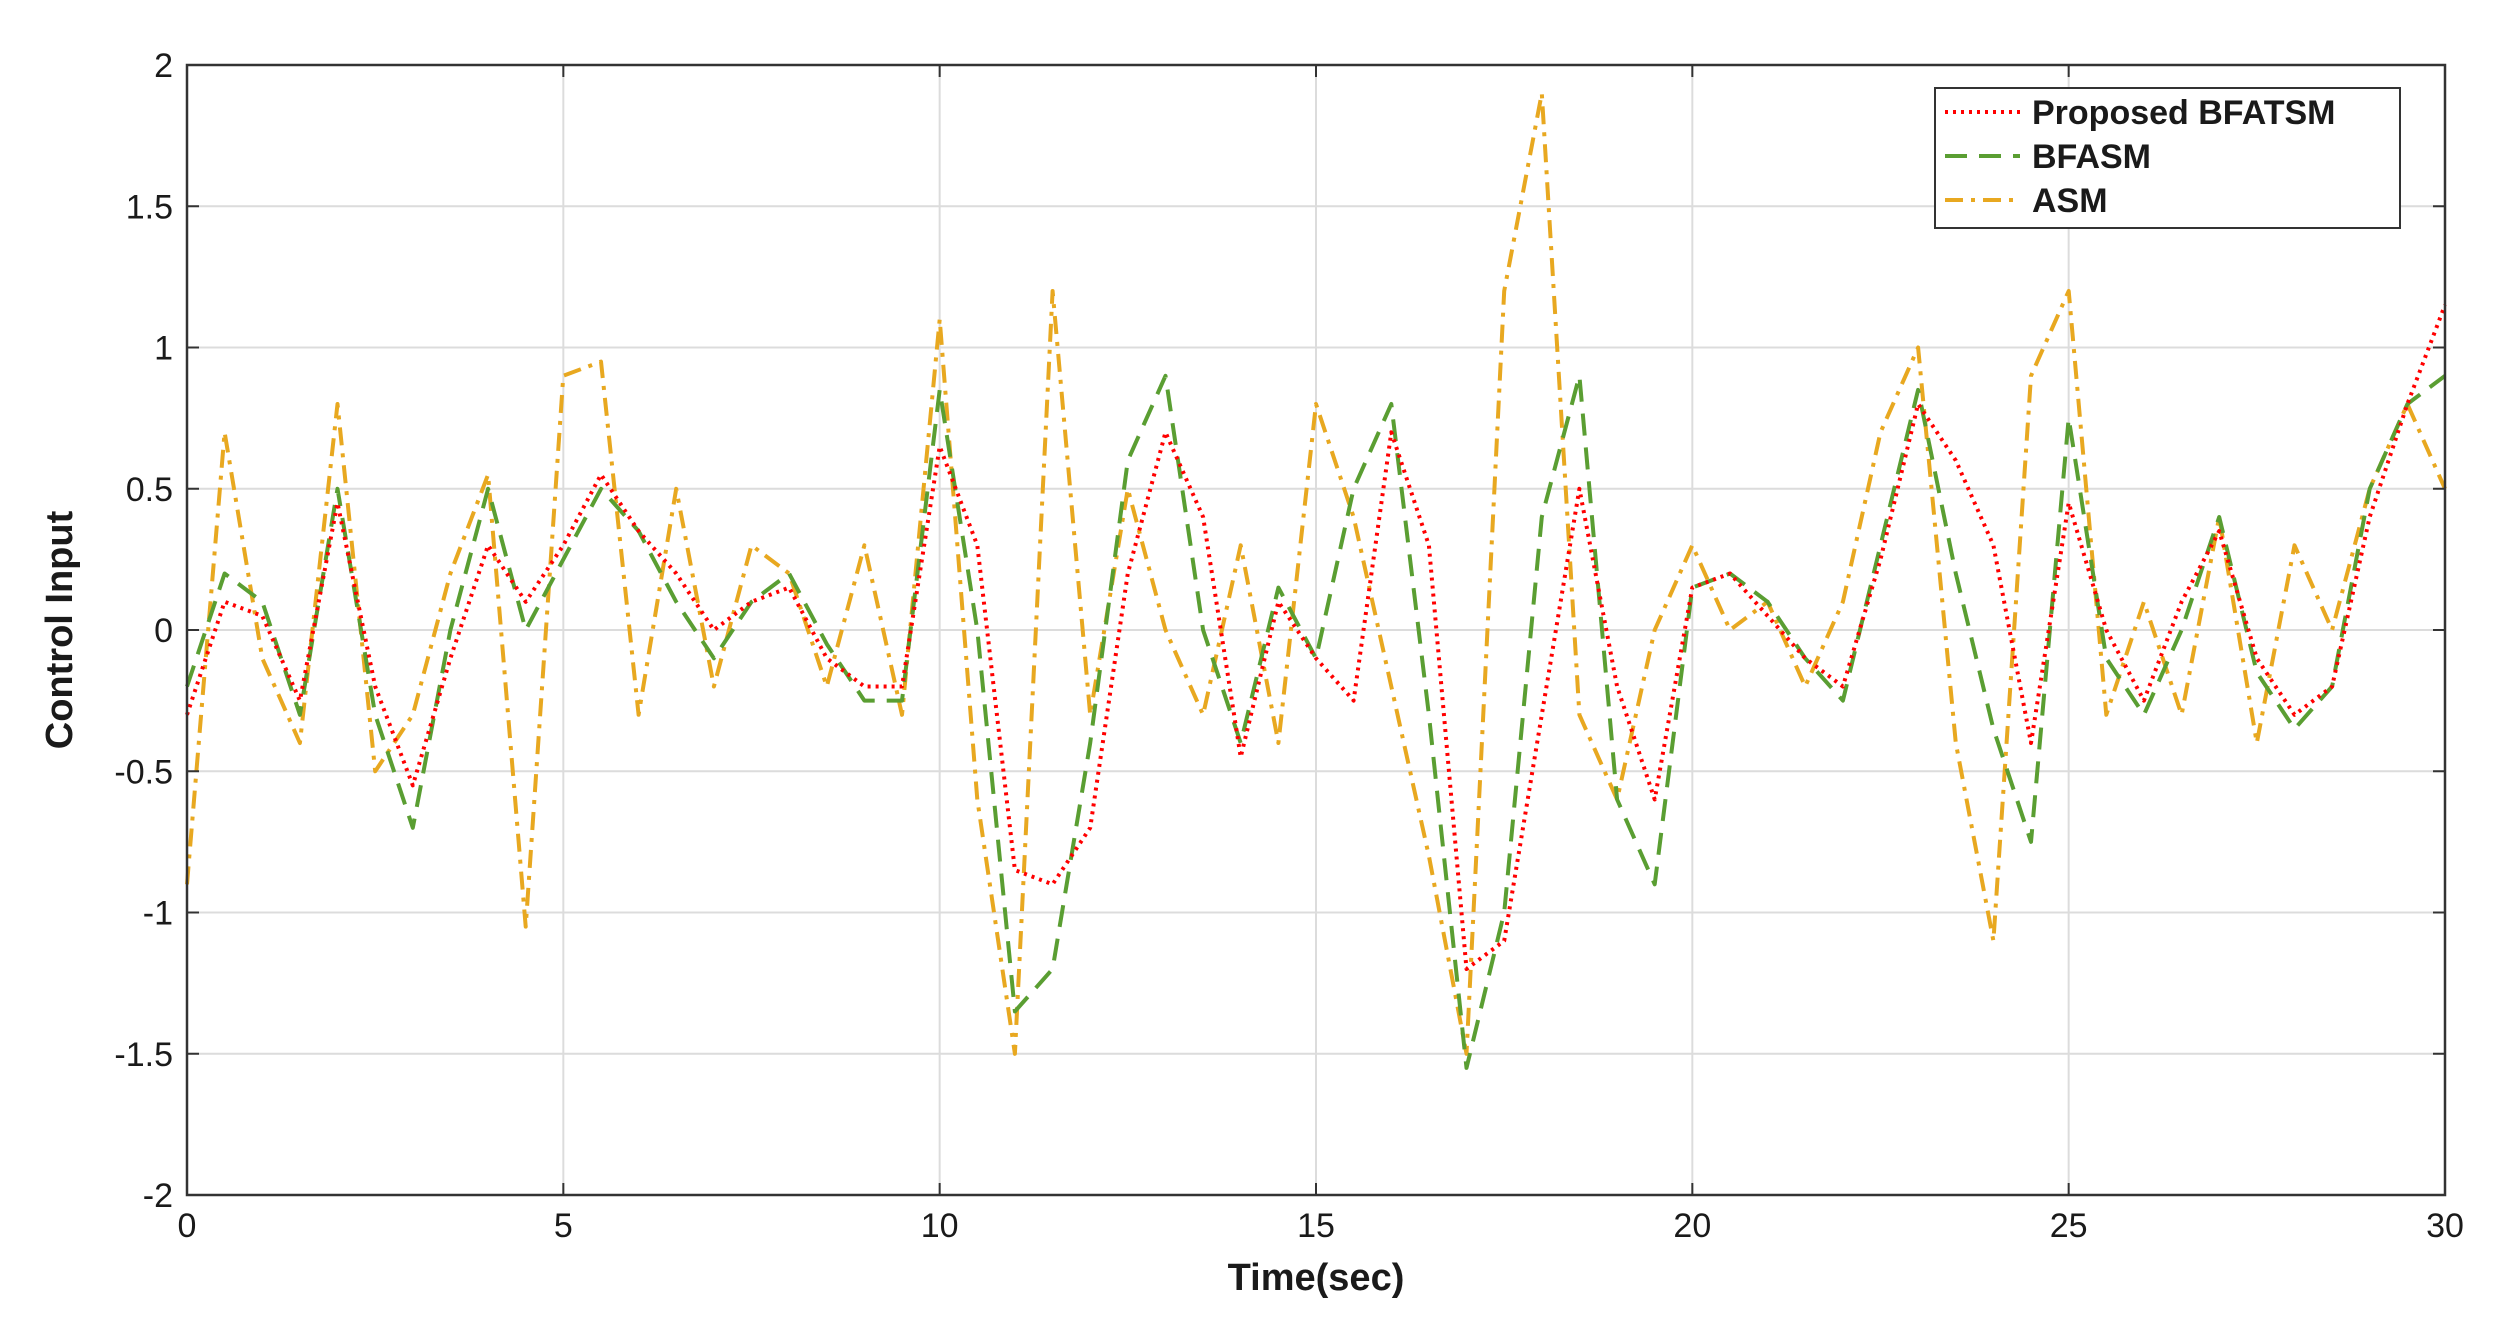  What do you see at coordinates (1692, 1226) in the screenshot?
I see `x-tick-label: 20` at bounding box center [1692, 1226].